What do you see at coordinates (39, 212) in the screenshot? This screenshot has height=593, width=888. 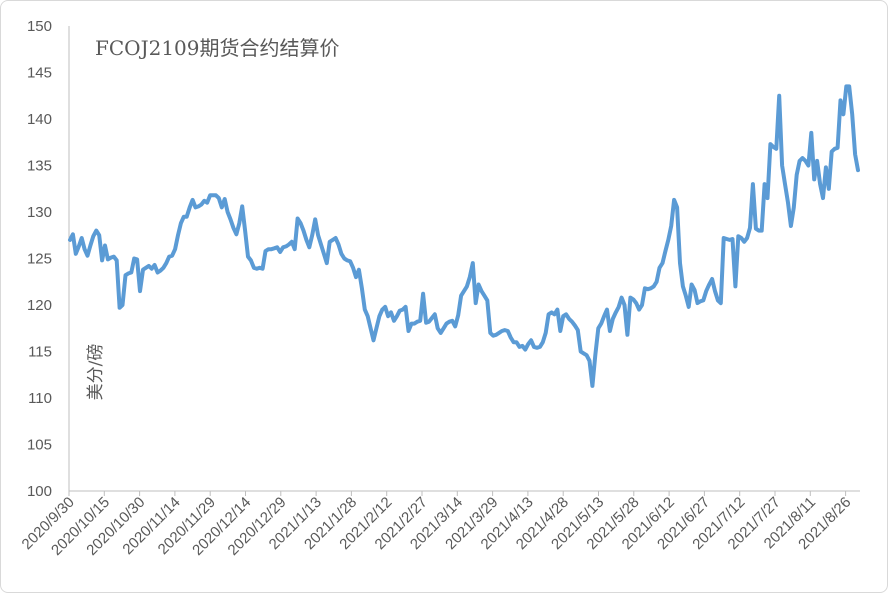 I see `y-tick-label: 130` at bounding box center [39, 212].